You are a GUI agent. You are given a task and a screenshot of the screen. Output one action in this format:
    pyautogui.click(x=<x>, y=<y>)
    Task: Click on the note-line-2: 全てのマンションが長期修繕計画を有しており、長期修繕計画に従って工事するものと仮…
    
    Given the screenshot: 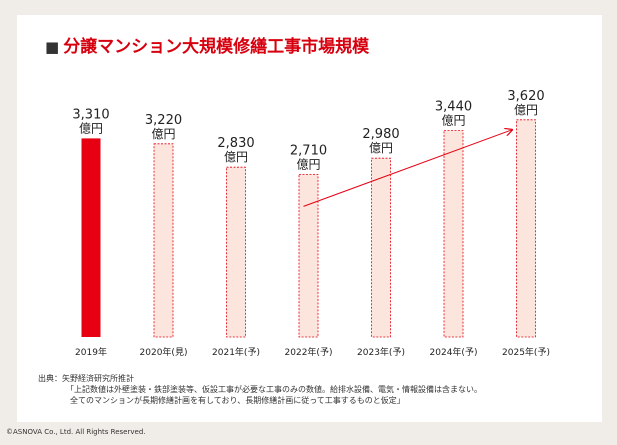 What is the action you would take?
    pyautogui.click(x=237, y=400)
    